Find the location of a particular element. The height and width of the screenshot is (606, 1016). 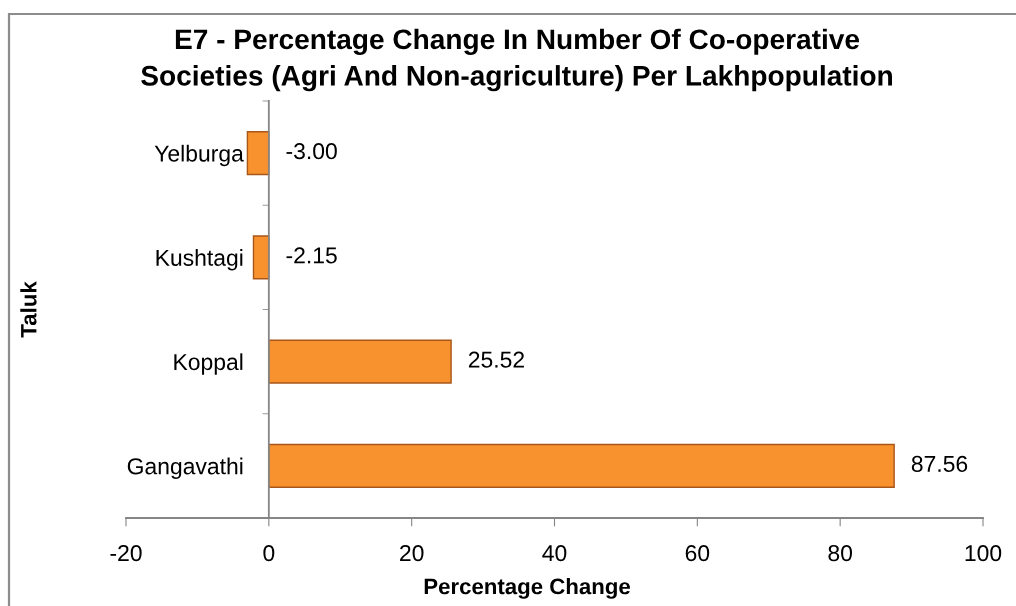

x-tick-label: -20 is located at coordinates (126, 553).